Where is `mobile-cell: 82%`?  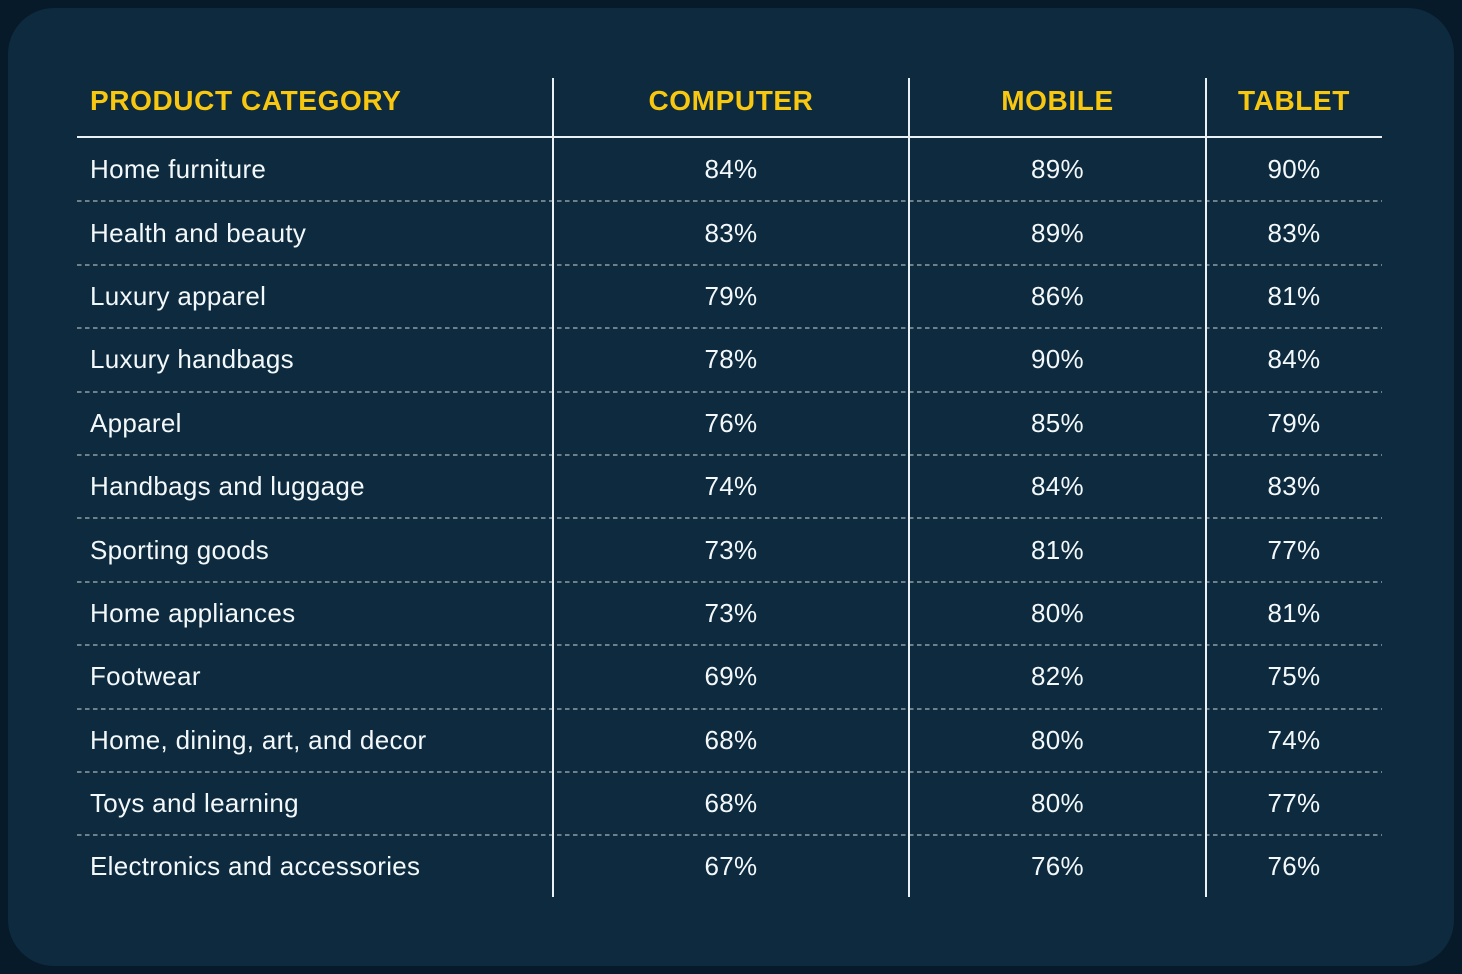 mobile-cell: 82% is located at coordinates (1057, 676).